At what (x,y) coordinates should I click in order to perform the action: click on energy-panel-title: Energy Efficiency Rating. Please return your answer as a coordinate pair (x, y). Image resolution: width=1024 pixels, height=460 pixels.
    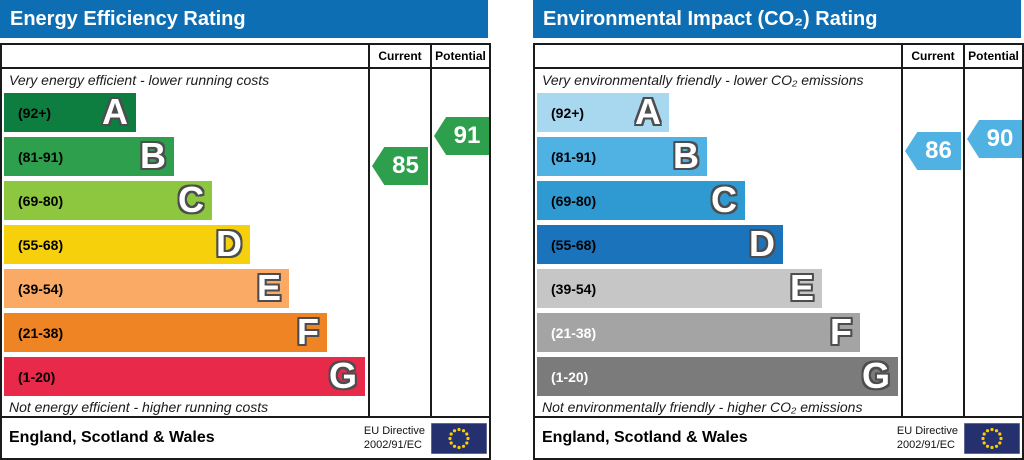
    Looking at the image, I should click on (128, 19).